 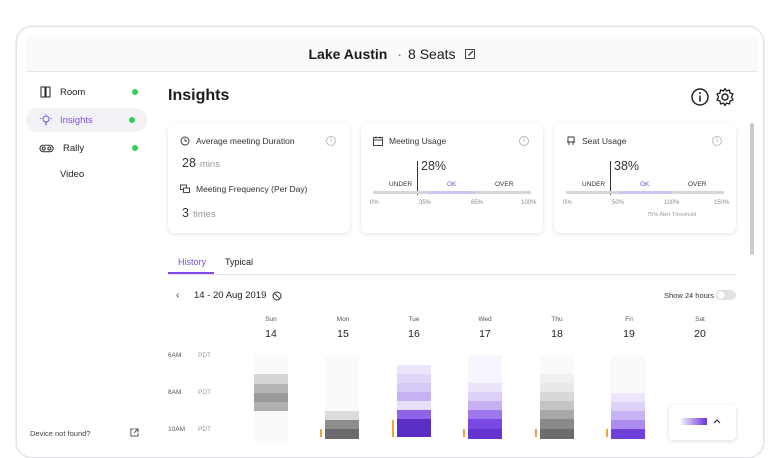 What do you see at coordinates (175, 392) in the screenshot?
I see `time-label: 8AM` at bounding box center [175, 392].